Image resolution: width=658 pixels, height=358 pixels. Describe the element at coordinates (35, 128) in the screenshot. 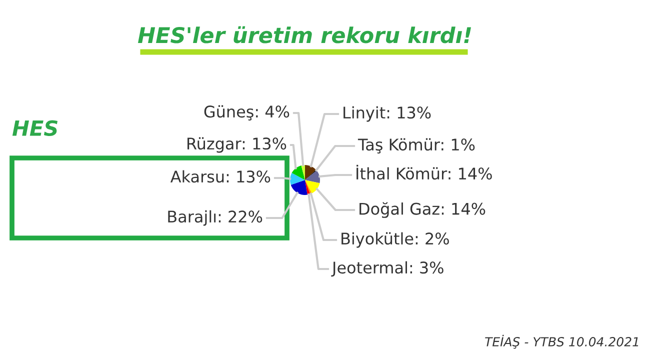

I see `text: HES` at that location.